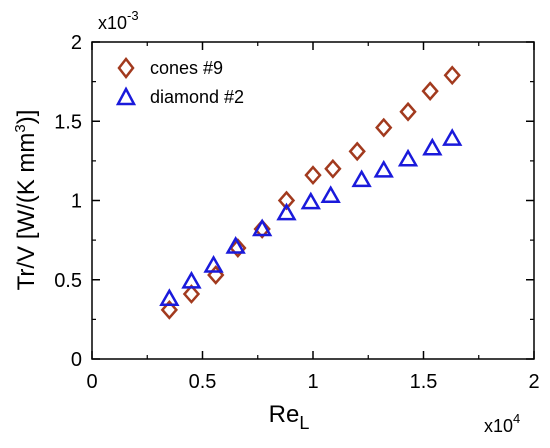 This screenshot has height=448, width=550. What do you see at coordinates (118, 20) in the screenshot?
I see `y-multiplier: x10-3` at bounding box center [118, 20].